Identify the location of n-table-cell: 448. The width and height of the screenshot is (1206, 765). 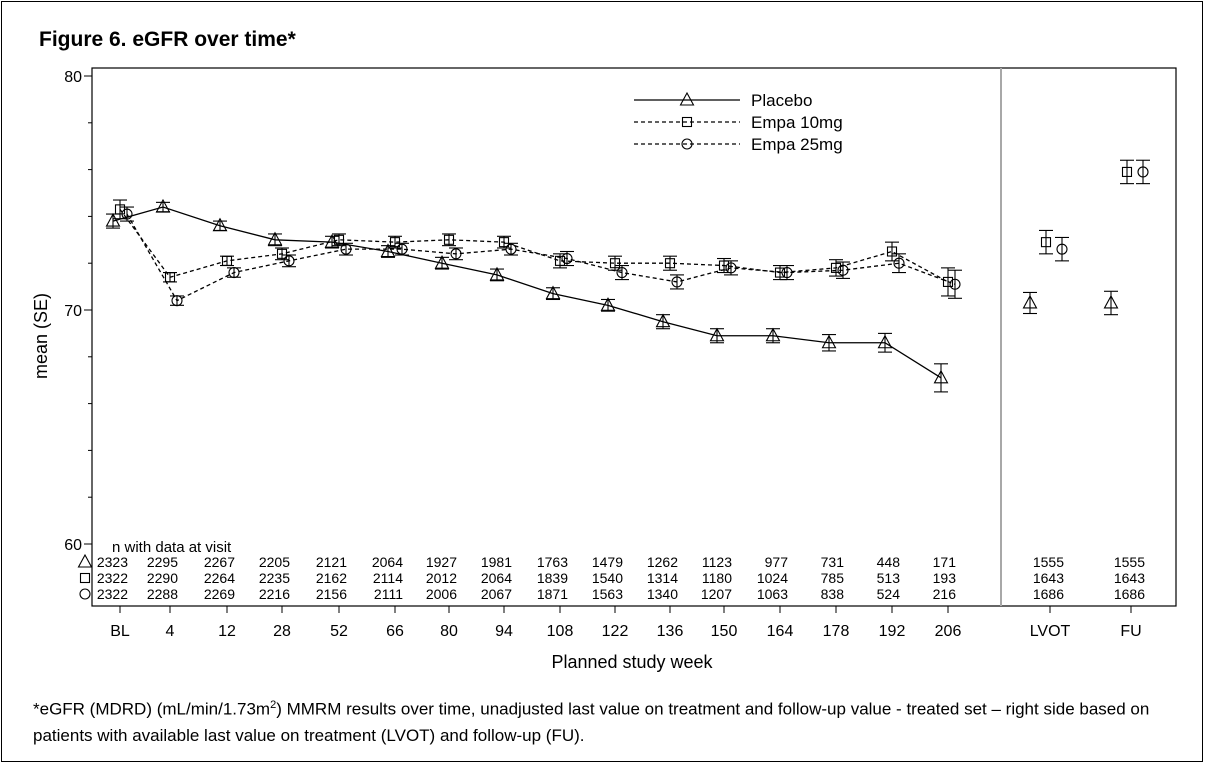
(889, 562).